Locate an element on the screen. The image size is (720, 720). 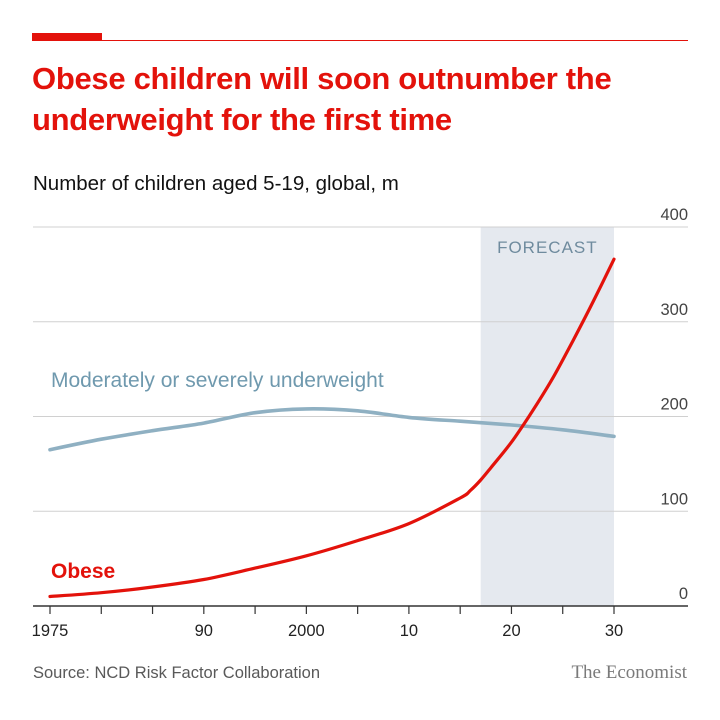
series-line-underweight is located at coordinates (332, 429).